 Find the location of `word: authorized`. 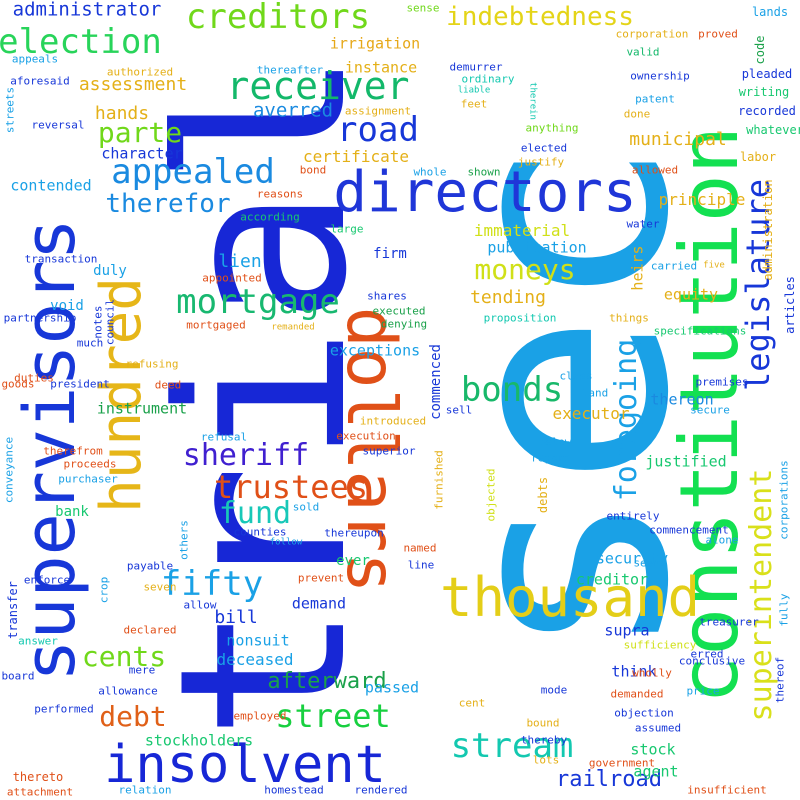

word: authorized is located at coordinates (140, 72).